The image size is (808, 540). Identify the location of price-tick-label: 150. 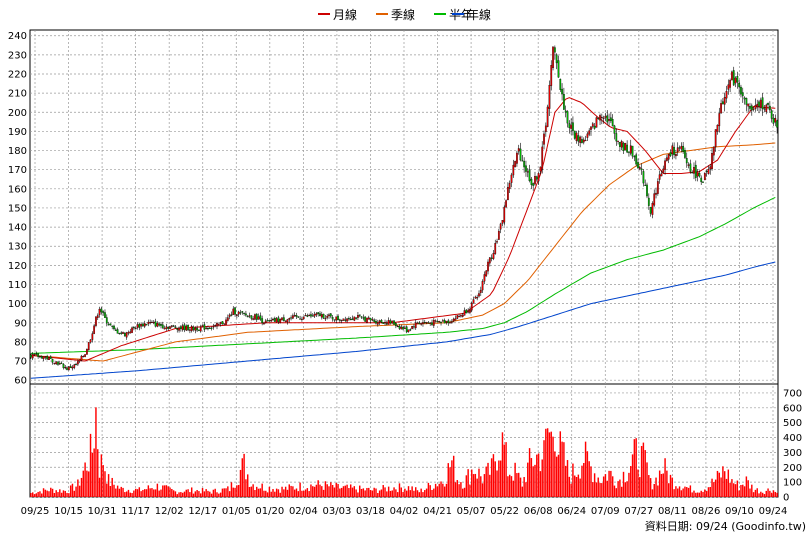
(17, 208).